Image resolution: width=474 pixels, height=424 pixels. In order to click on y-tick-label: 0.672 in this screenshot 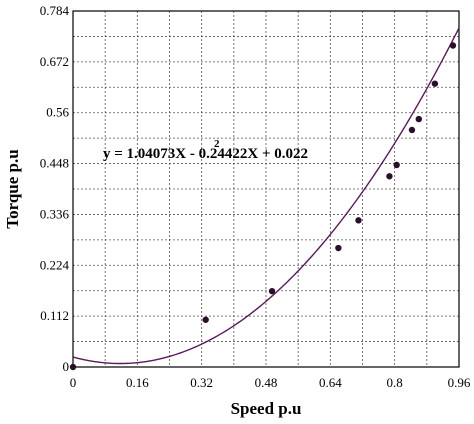, I will do `click(54, 61)`.